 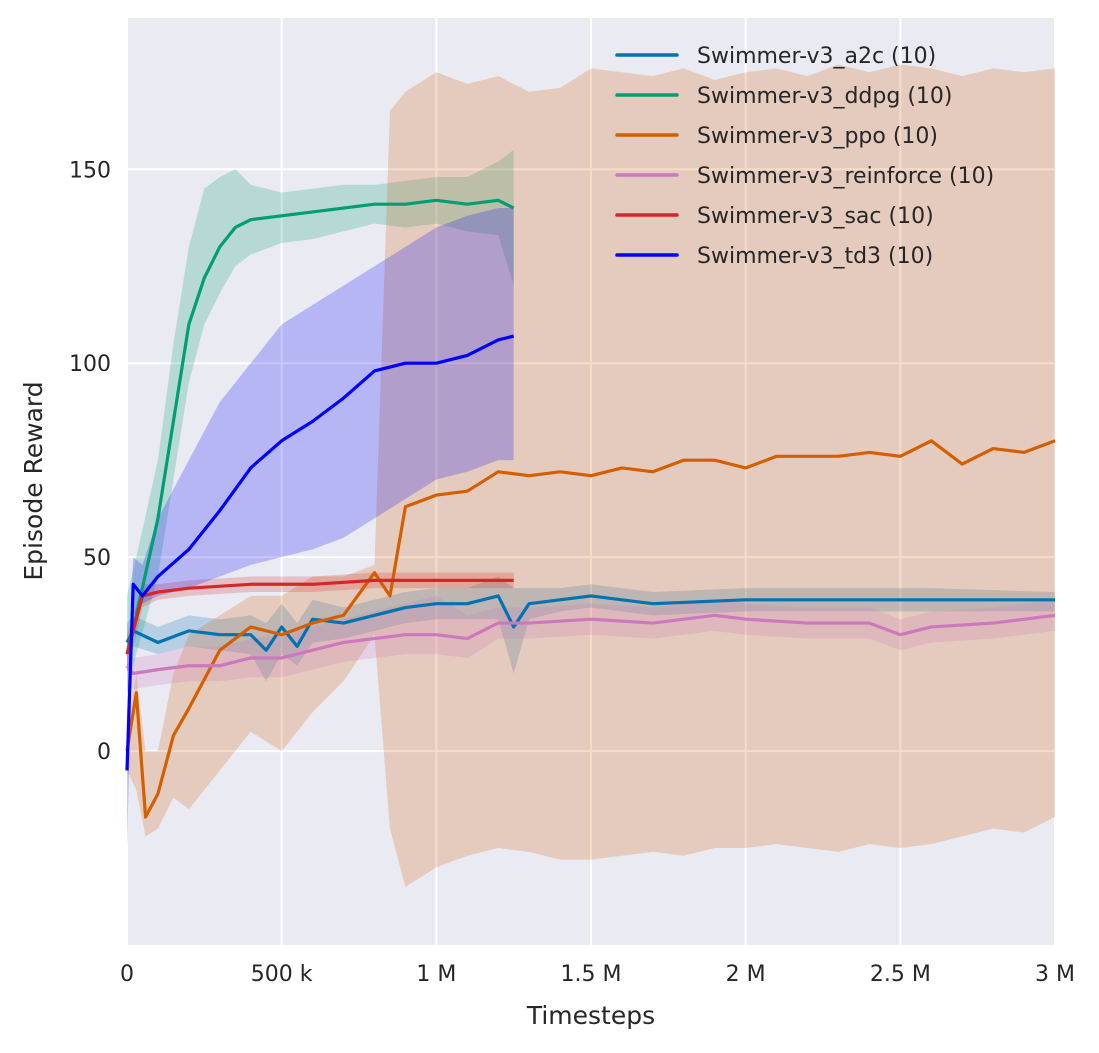 I want to click on x-tick-label: 1 M, so click(x=436, y=974).